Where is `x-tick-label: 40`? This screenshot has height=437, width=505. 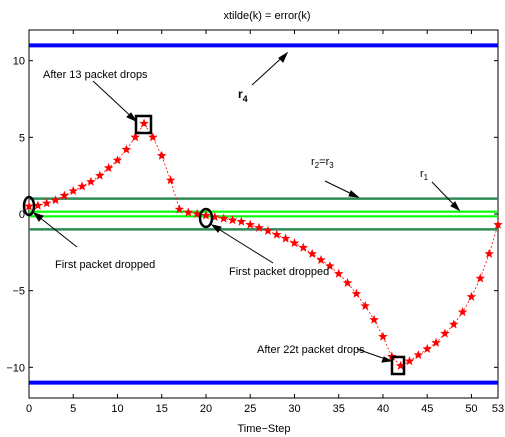
x-tick-label: 40 is located at coordinates (383, 409).